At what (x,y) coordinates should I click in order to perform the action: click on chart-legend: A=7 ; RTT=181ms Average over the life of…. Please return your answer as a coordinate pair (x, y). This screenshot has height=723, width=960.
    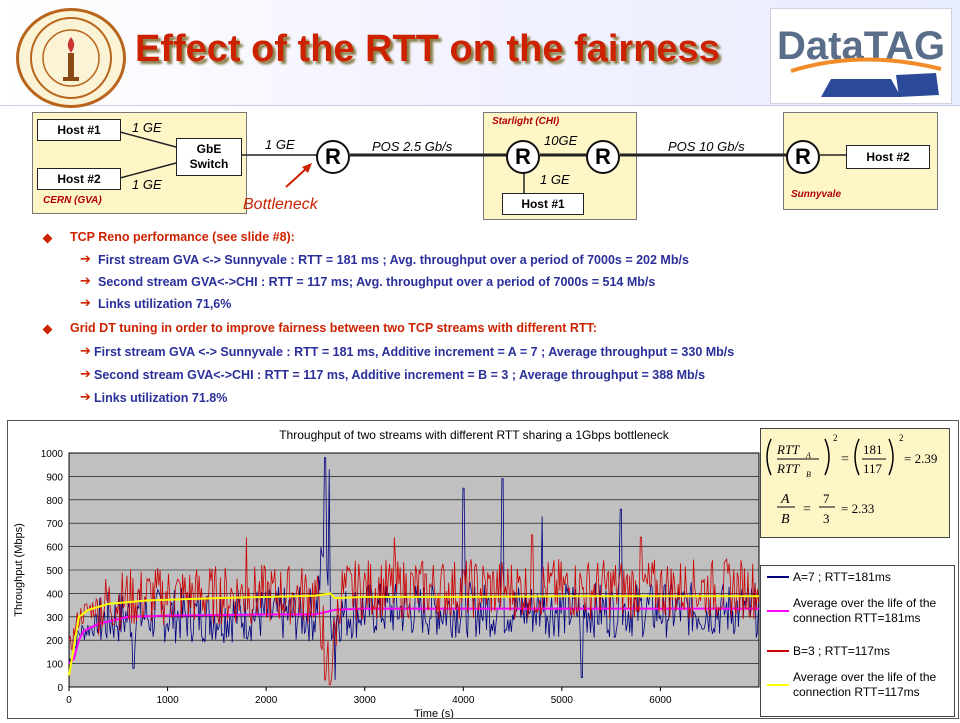
    Looking at the image, I should click on (857, 641).